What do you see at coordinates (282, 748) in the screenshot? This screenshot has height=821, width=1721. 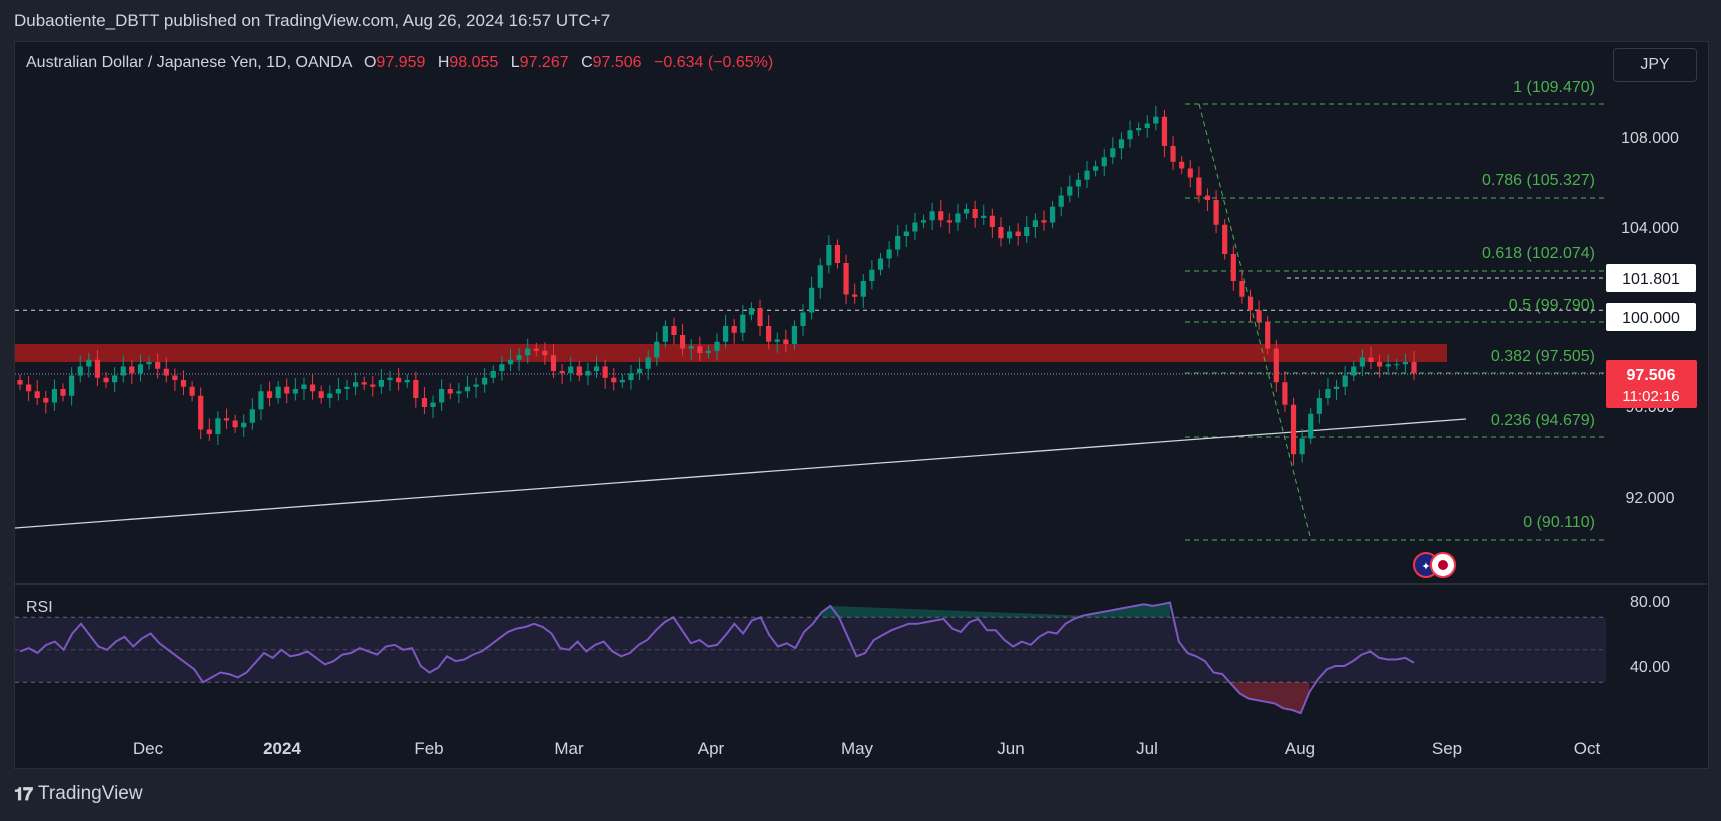 I see `x-tick-label-2024: 2024` at bounding box center [282, 748].